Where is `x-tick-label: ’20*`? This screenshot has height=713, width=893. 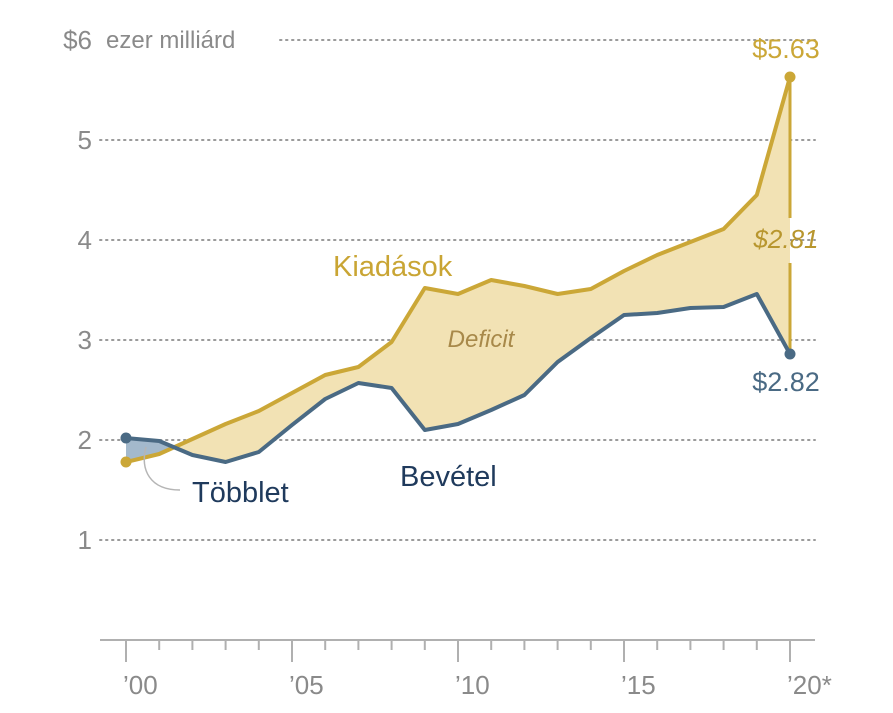
x-tick-label: ’20* is located at coordinates (809, 685).